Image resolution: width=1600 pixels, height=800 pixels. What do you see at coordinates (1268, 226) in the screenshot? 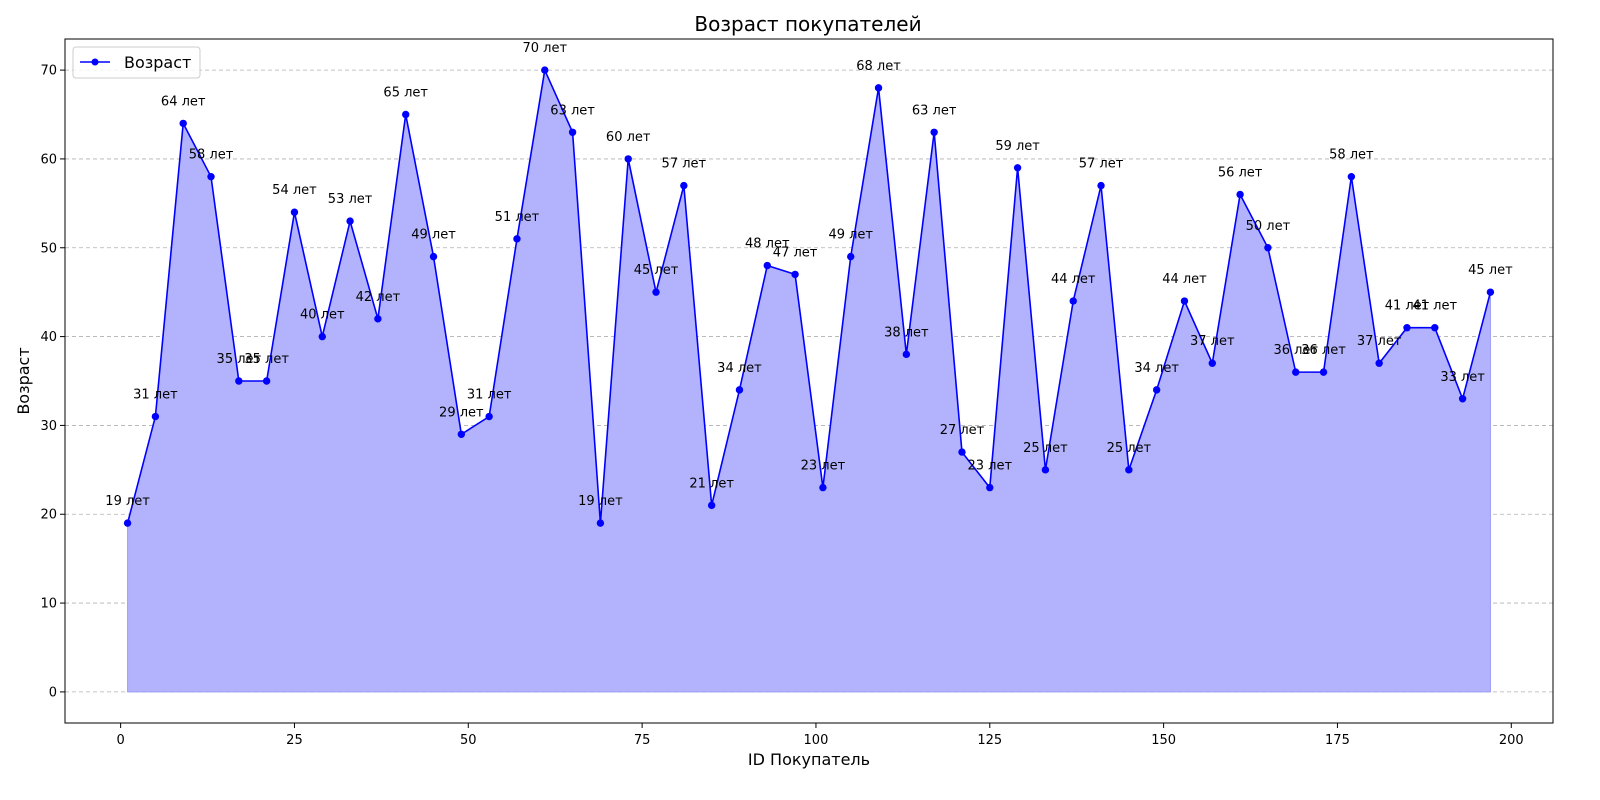
I see `data-label: 50 лет` at bounding box center [1268, 226].